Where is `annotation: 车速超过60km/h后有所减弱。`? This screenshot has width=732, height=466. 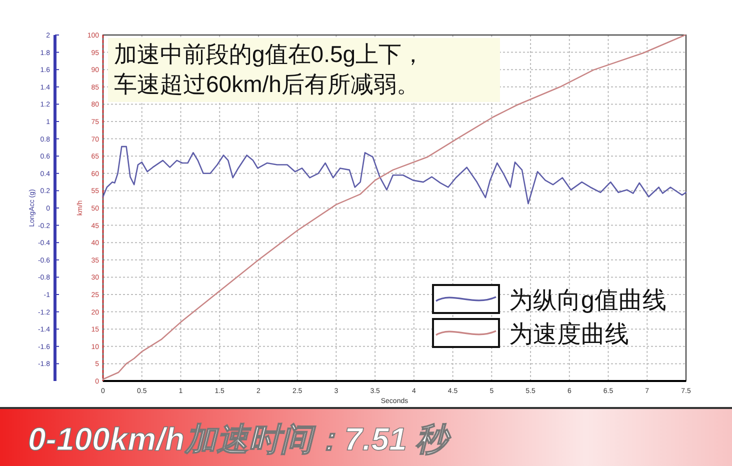 annotation: 车速超过60km/h后有所减弱。 is located at coordinates (267, 84).